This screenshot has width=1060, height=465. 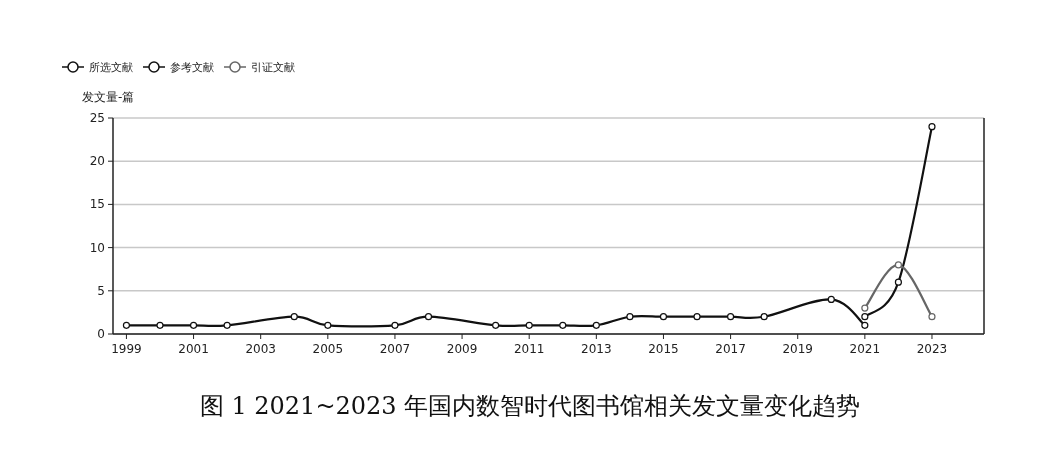 I want to click on x-tick-label: 2015, so click(x=663, y=349).